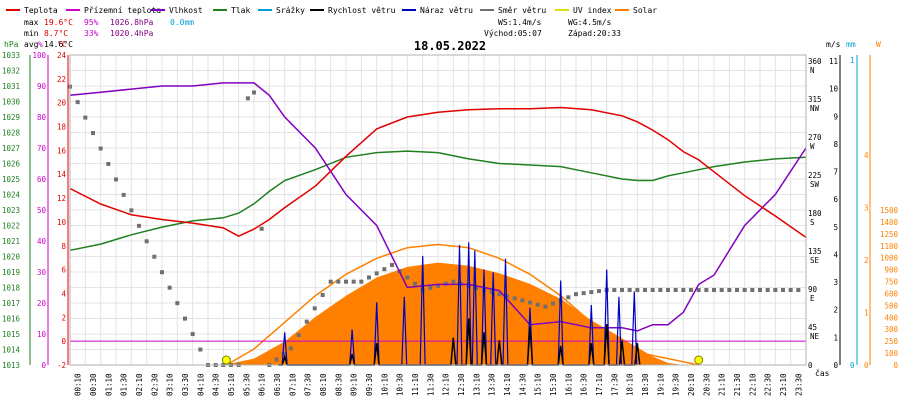 The width and height of the screenshot is (900, 404). What do you see at coordinates (453, 313) in the screenshot?
I see `solar-area` at bounding box center [453, 313].